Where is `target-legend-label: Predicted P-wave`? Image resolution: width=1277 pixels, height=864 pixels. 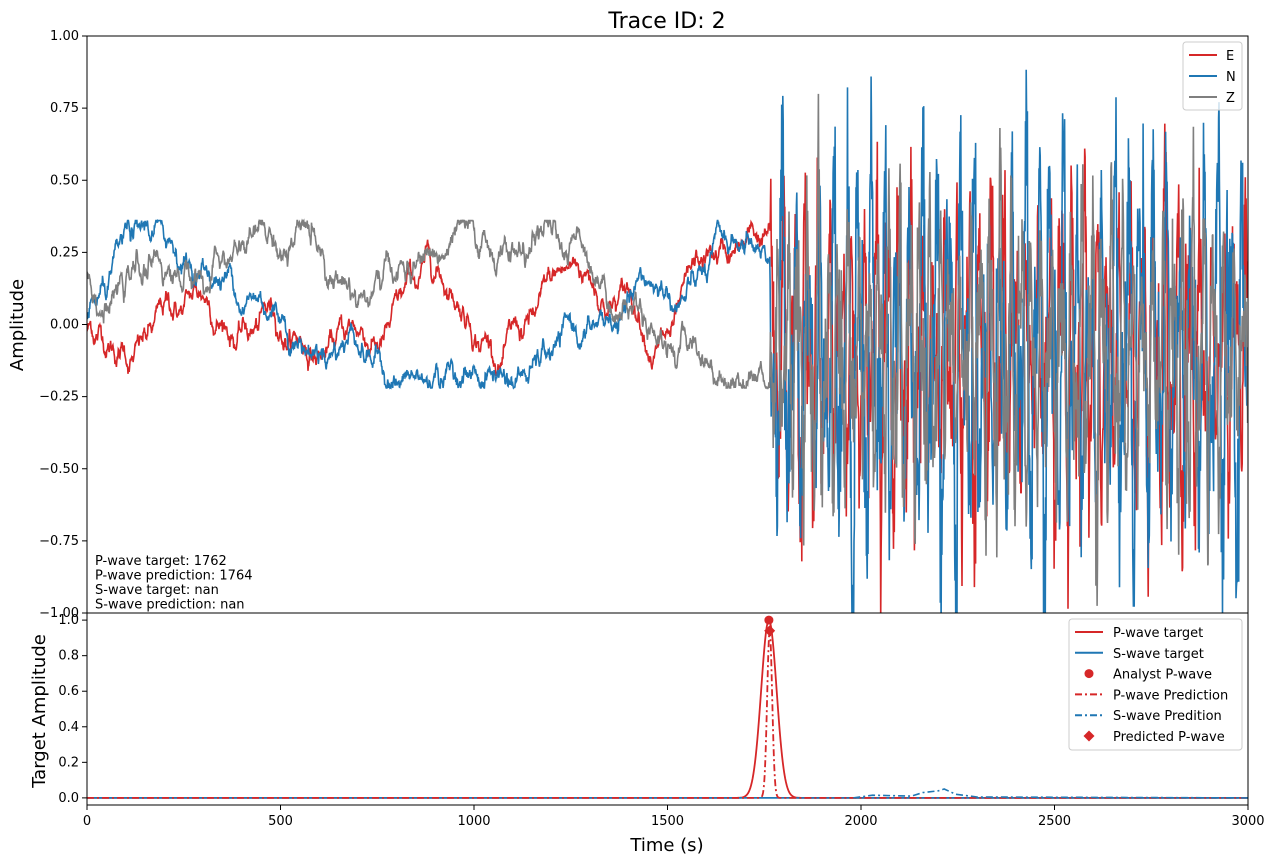 target-legend-label: Predicted P-wave is located at coordinates (1169, 737).